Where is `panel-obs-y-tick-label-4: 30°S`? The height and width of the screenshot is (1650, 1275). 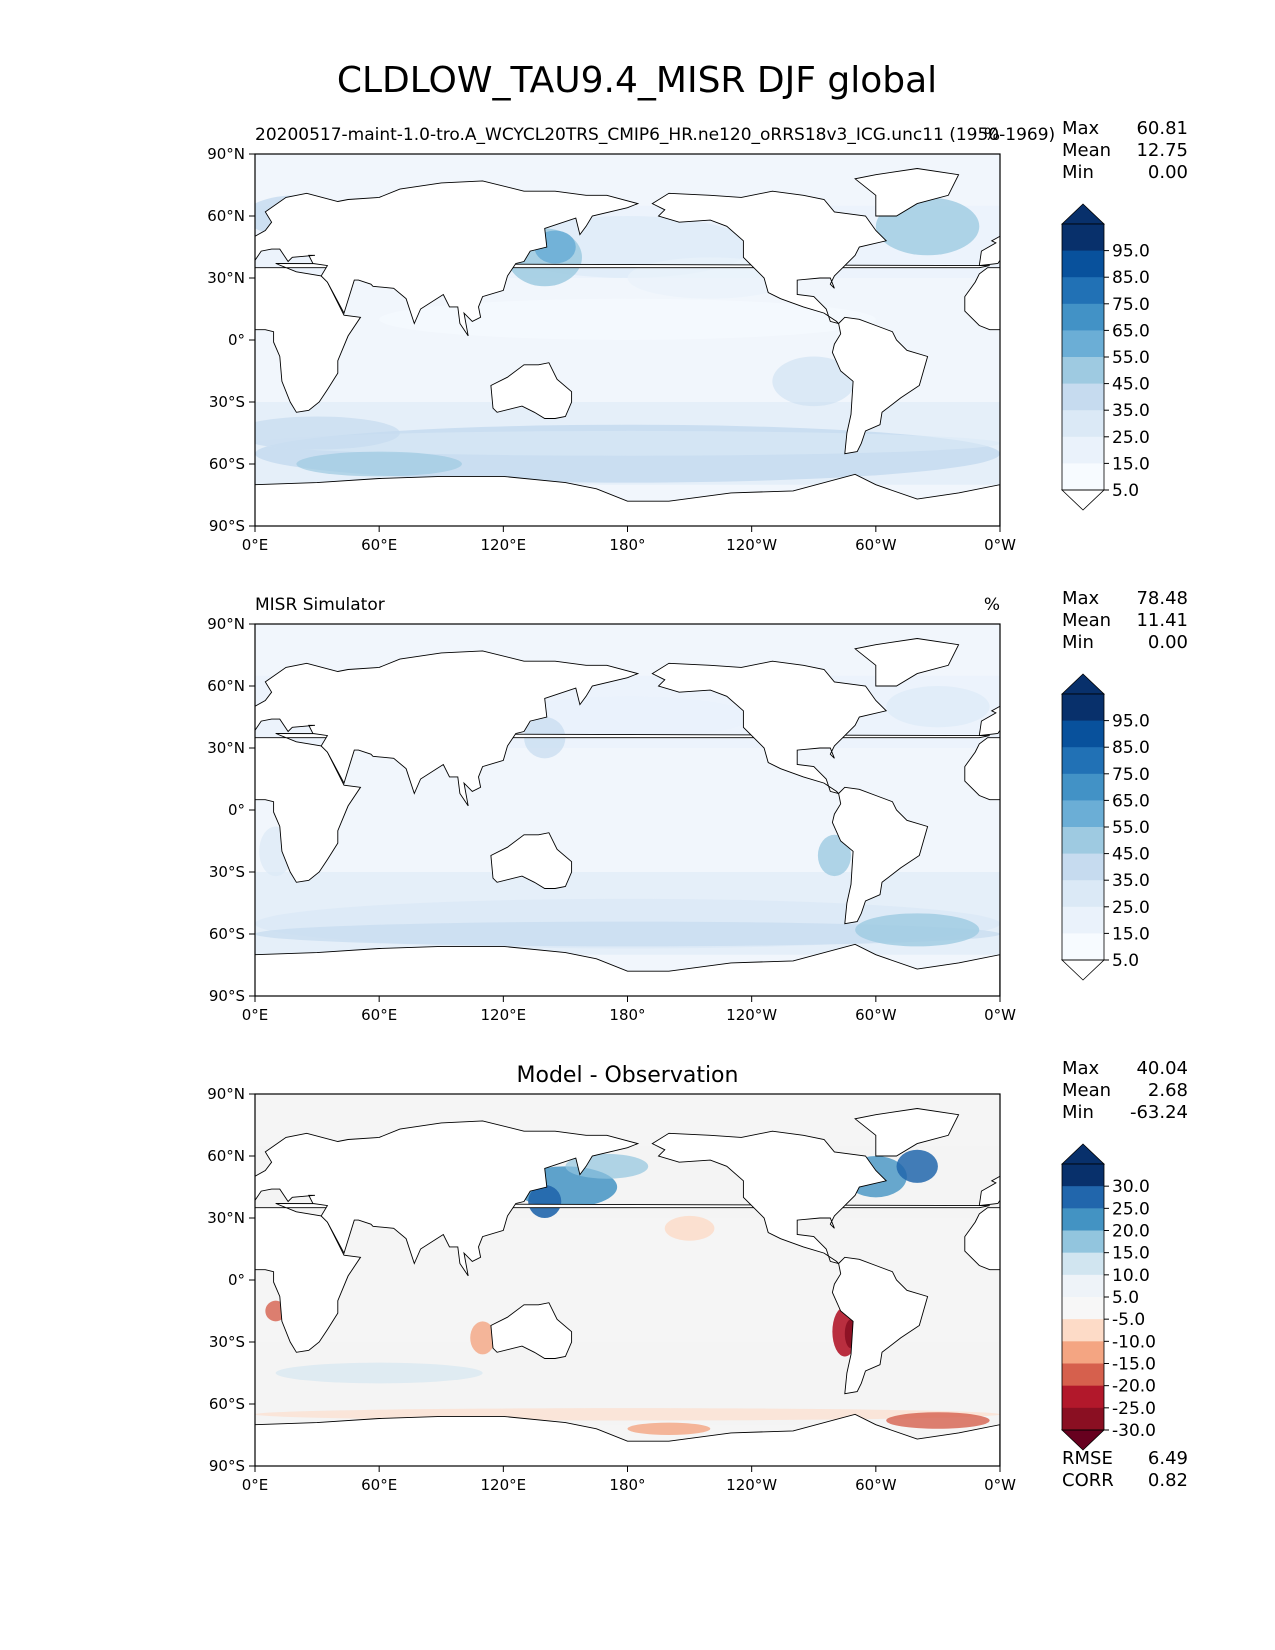
panel-obs-y-tick-label-4: 30°S is located at coordinates (227, 872).